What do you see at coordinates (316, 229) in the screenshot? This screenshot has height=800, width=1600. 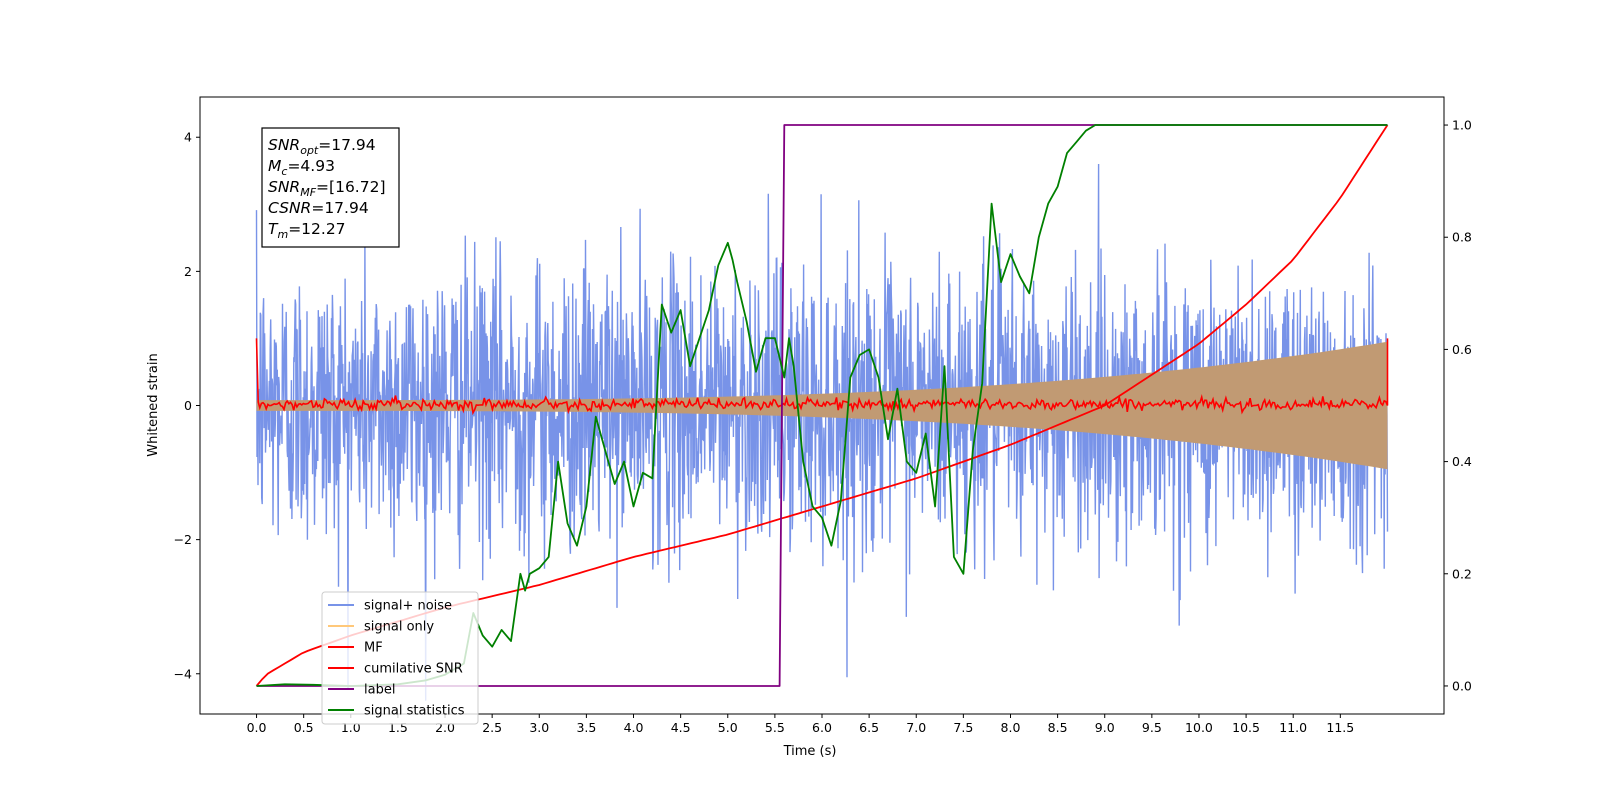 I see `annotation-value: =12.27` at bounding box center [316, 229].